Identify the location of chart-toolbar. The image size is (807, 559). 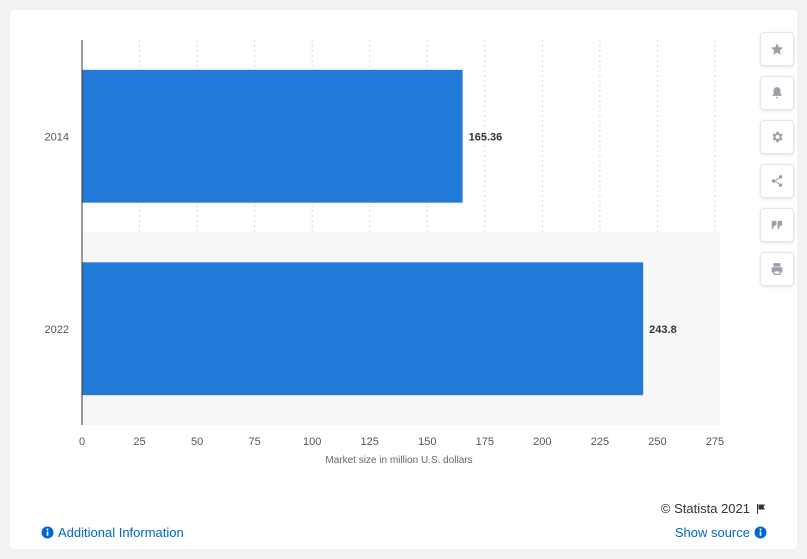
(777, 164).